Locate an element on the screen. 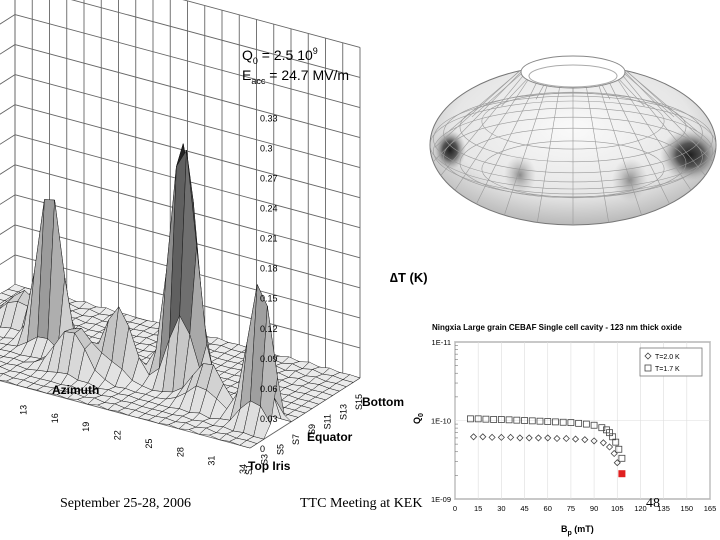 The height and width of the screenshot is (540, 720). z-tick-label: 0.09 is located at coordinates (269, 359).